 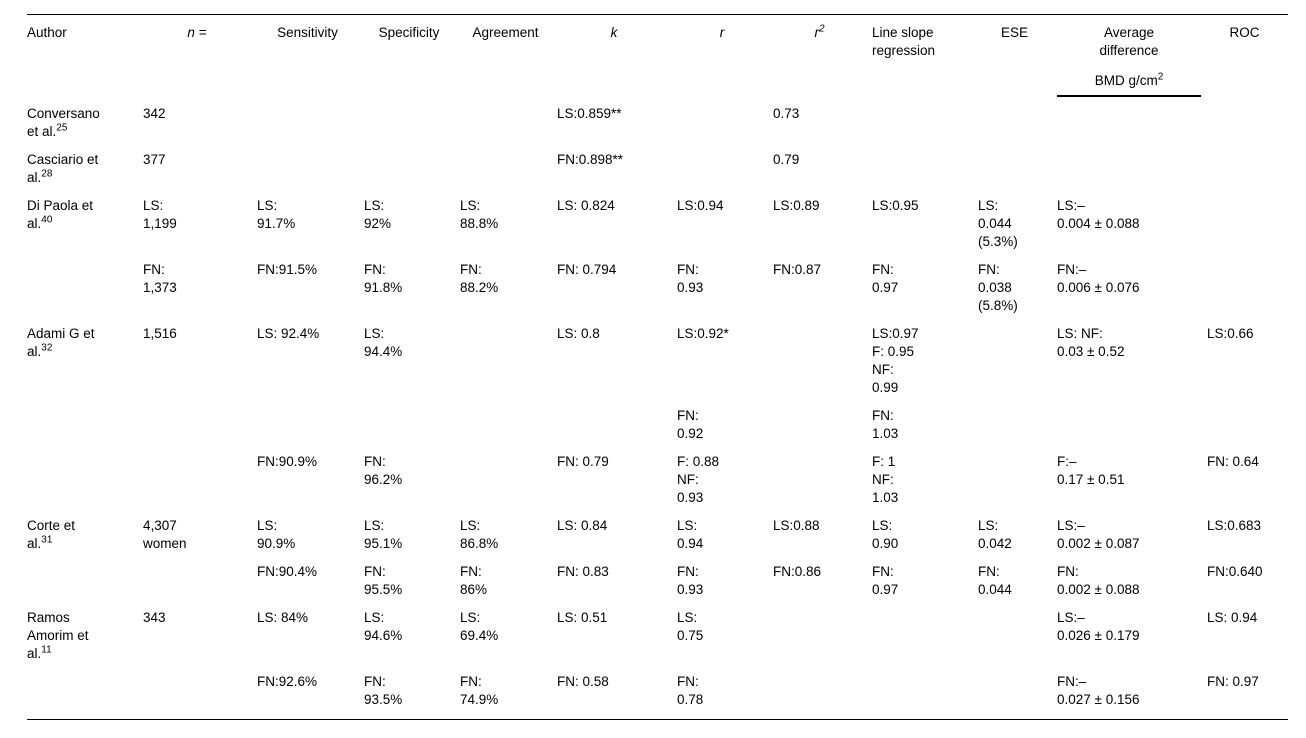 What do you see at coordinates (378, 214) in the screenshot?
I see `cell-specificity: LS: 92%` at bounding box center [378, 214].